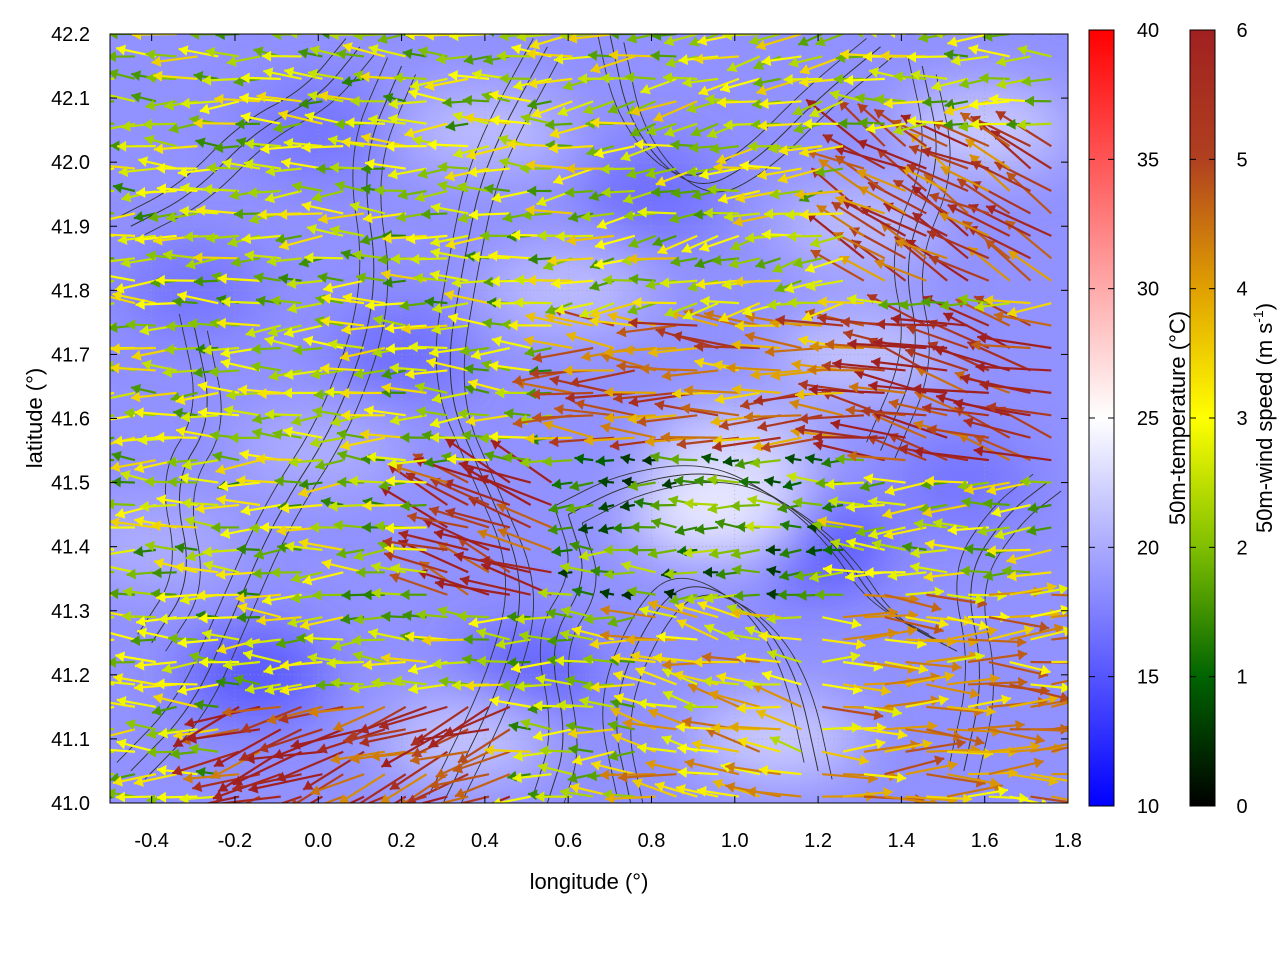  What do you see at coordinates (151, 841) in the screenshot?
I see `x-tick-label: -0.4` at bounding box center [151, 841].